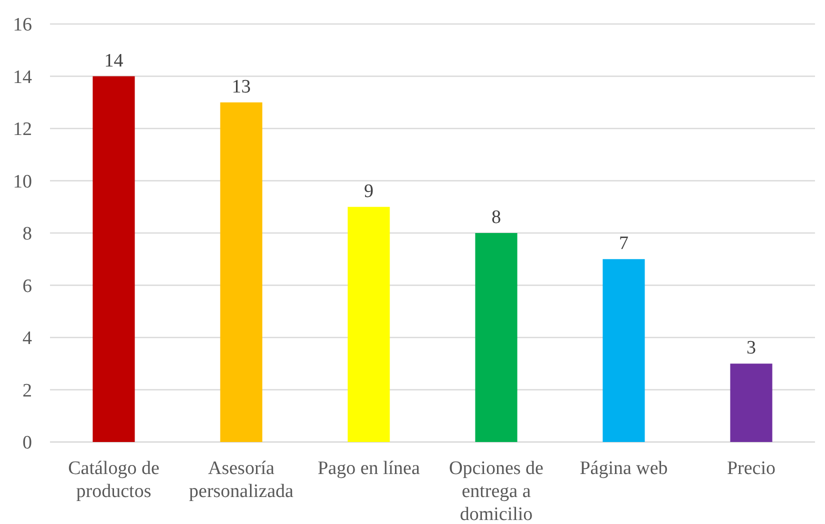  Describe the element at coordinates (241, 87) in the screenshot. I see `data-label: 13` at that location.